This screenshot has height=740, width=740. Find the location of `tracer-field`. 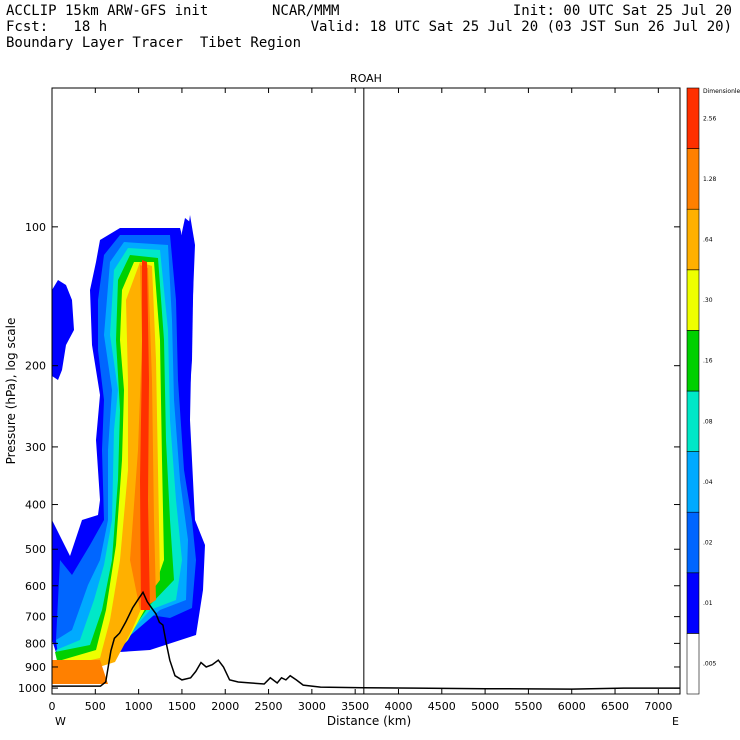

tracer-field is located at coordinates (128, 449).